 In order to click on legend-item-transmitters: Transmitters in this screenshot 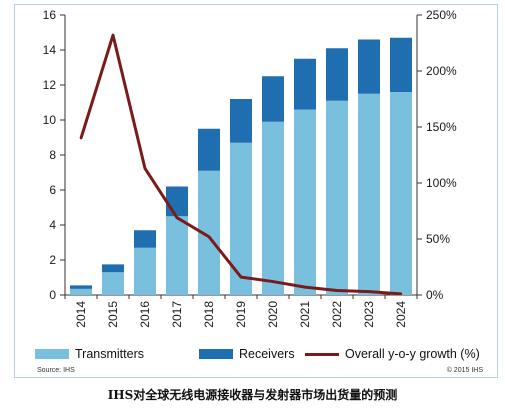, I will do `click(89, 354)`.